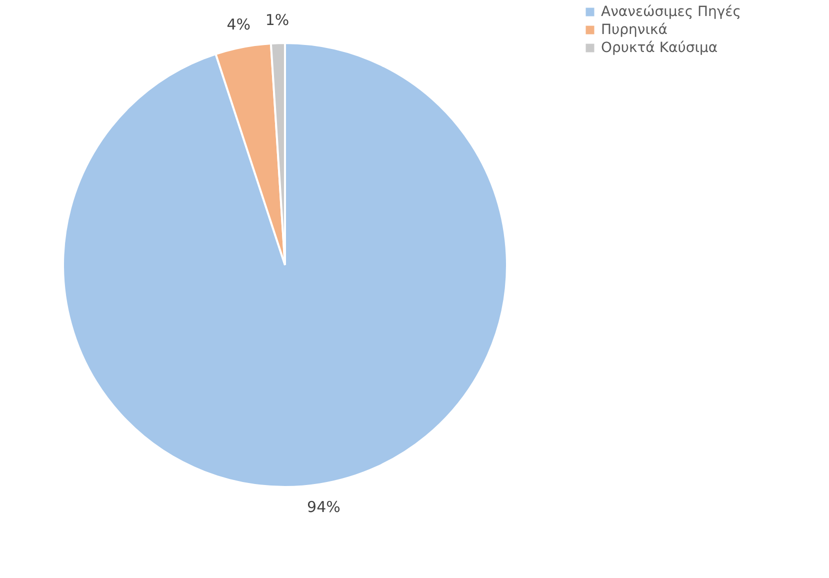 This screenshot has width=829, height=578. What do you see at coordinates (659, 48) in the screenshot?
I see `legend-label: Ορυκτά Καύσιμα` at bounding box center [659, 48].